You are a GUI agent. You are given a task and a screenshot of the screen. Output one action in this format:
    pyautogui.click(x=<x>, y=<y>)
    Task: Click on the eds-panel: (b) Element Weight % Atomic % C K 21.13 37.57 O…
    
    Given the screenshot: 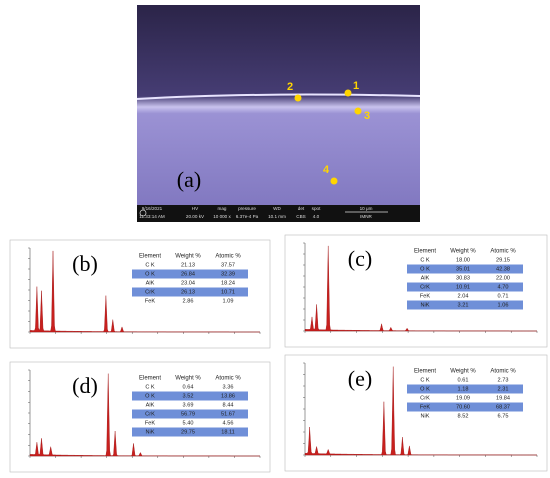 What is the action you would take?
    pyautogui.click(x=140, y=294)
    